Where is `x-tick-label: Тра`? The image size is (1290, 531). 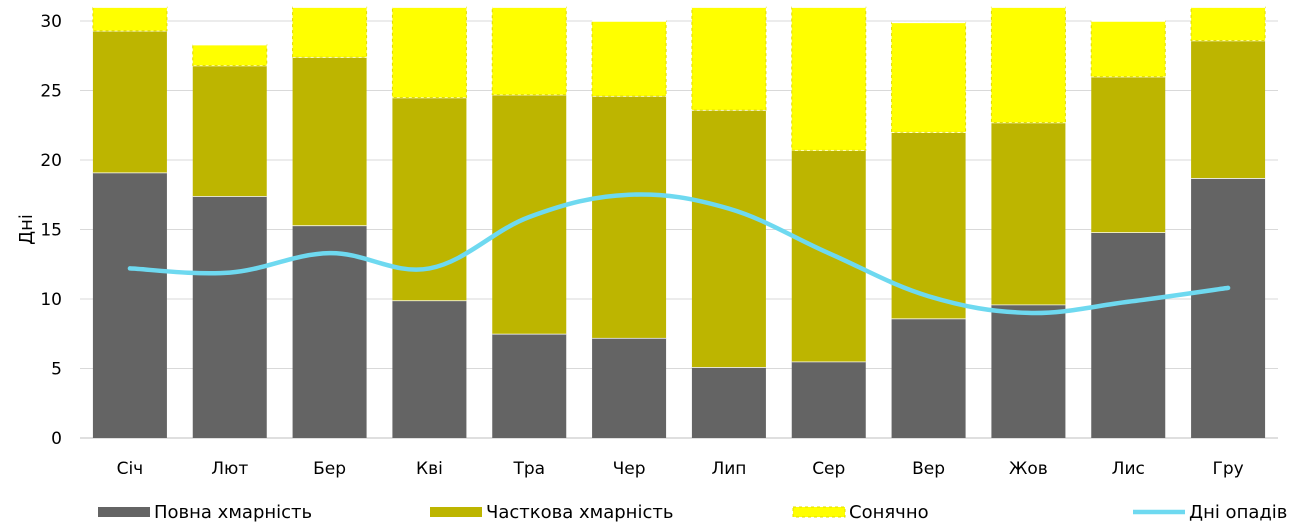
x-tick-label: Тра is located at coordinates (528, 469).